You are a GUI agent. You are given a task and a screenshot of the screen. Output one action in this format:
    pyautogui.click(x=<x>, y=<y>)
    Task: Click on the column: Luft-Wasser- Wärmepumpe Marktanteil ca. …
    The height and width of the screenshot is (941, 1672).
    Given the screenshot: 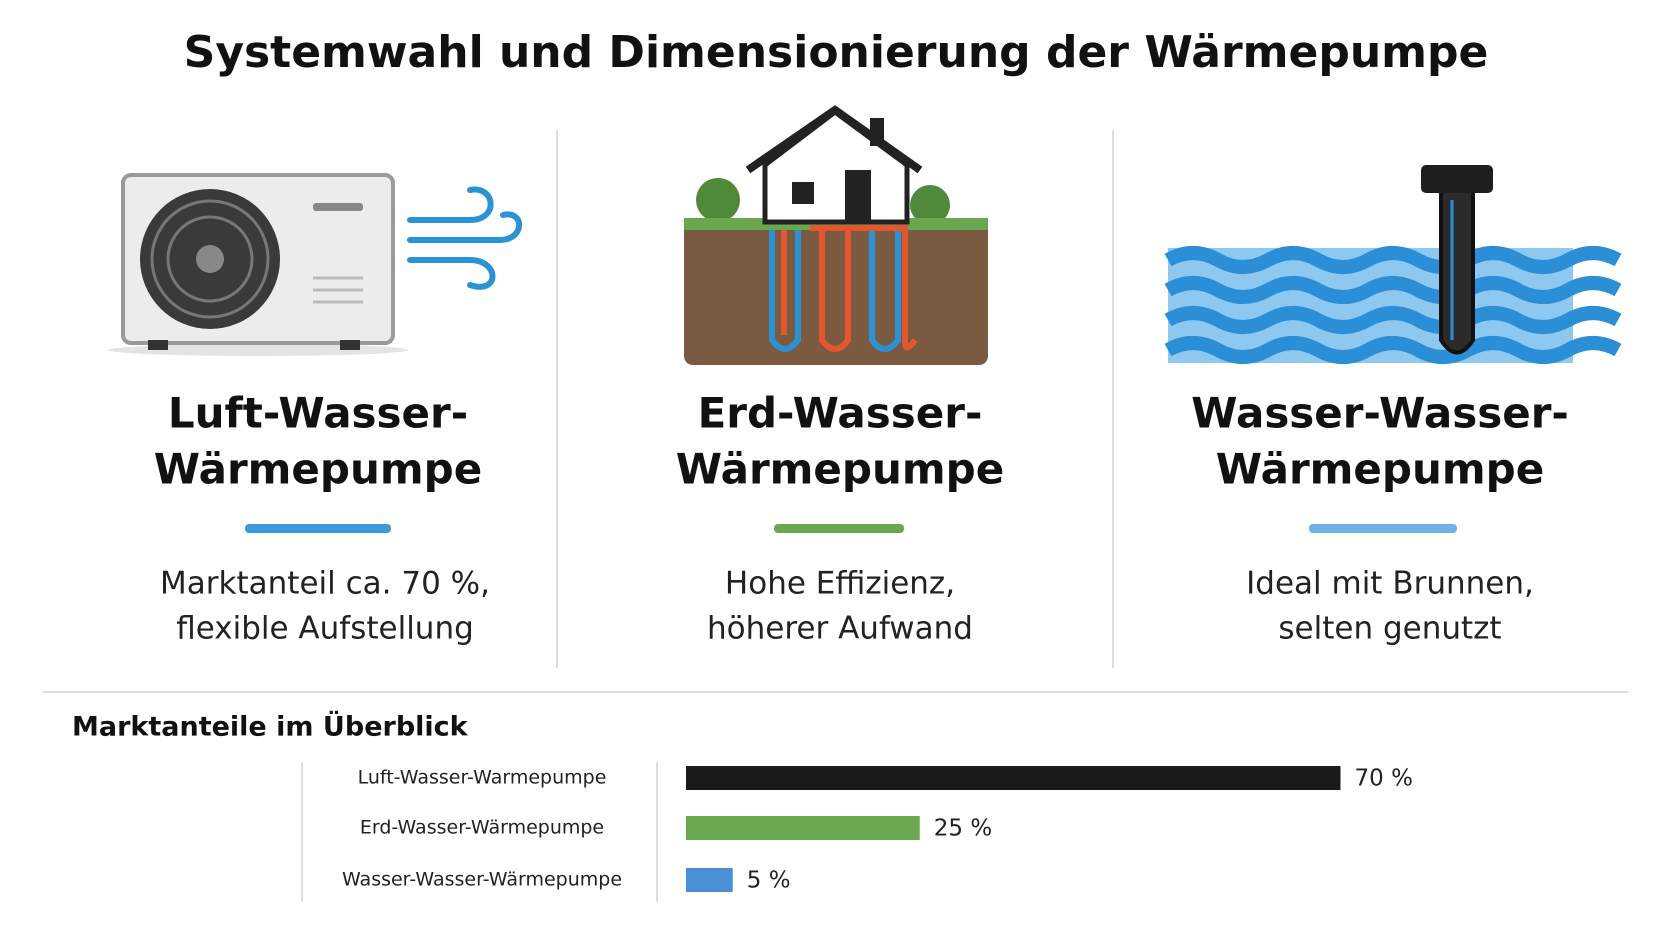 What is the action you would take?
    pyautogui.click(x=322, y=518)
    